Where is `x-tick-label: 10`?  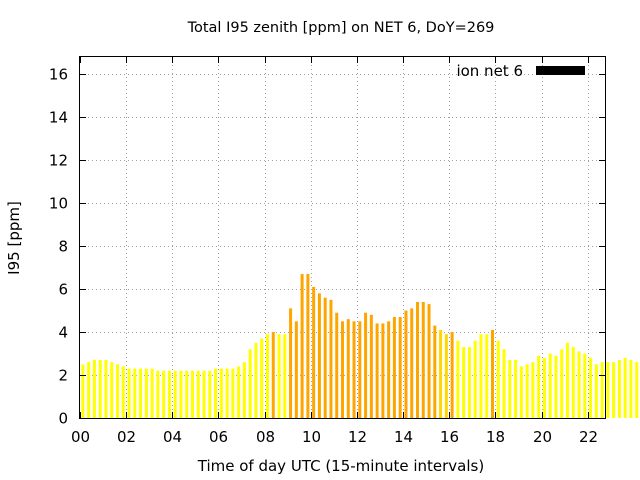 x-tick-label: 10 is located at coordinates (311, 437).